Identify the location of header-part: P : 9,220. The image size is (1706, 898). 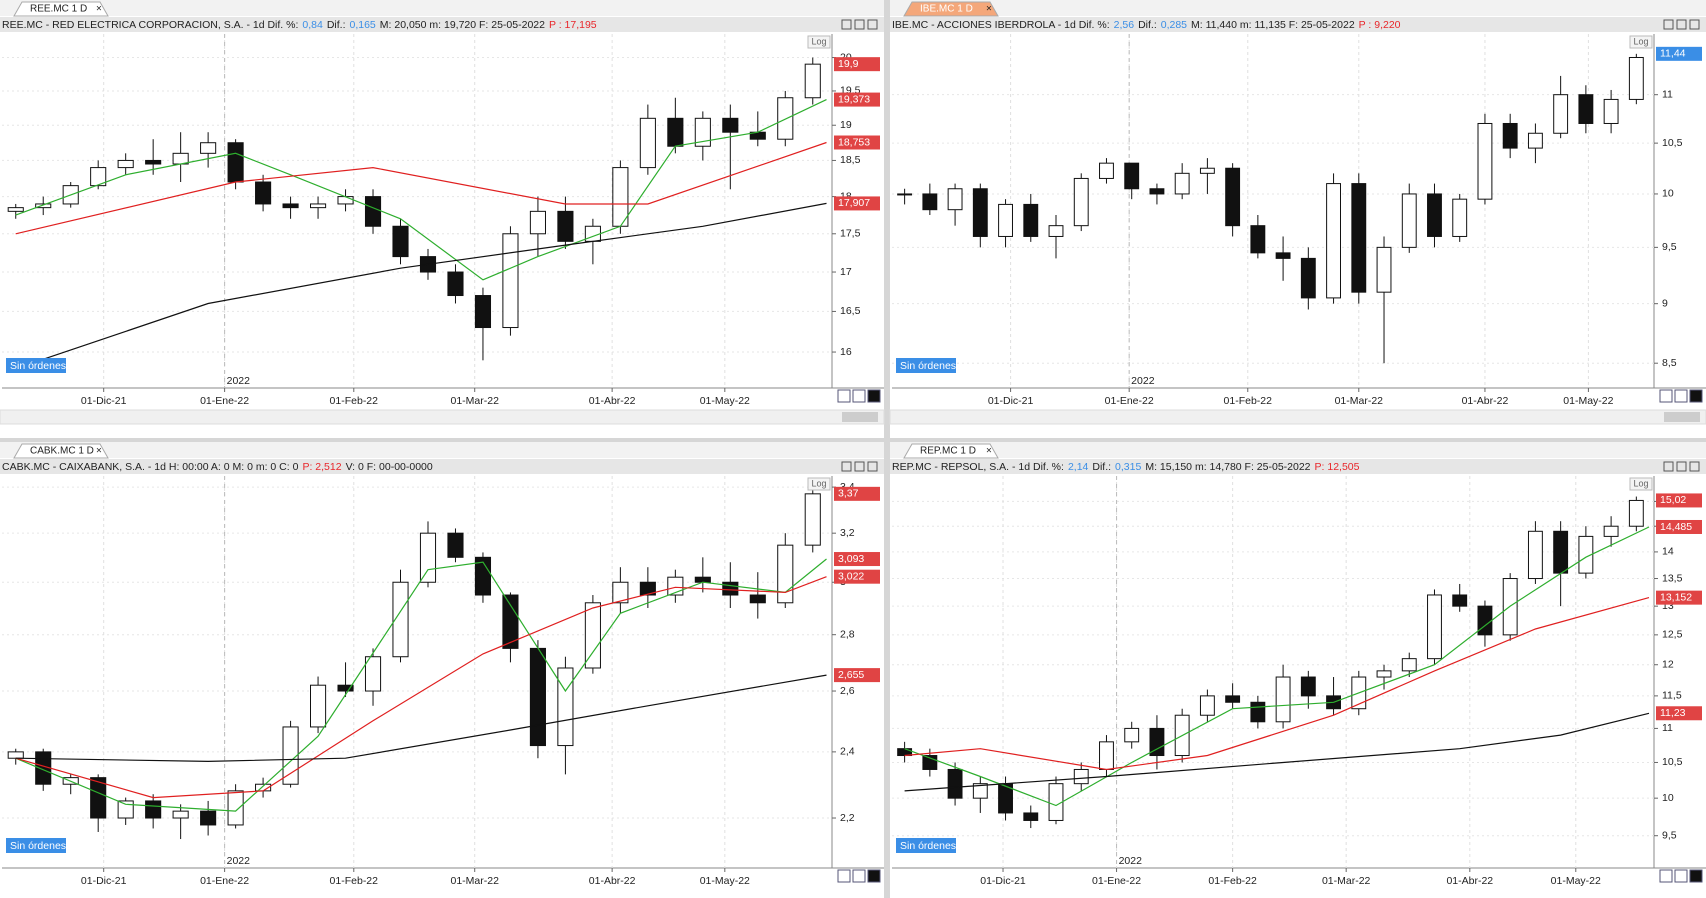
(1380, 25).